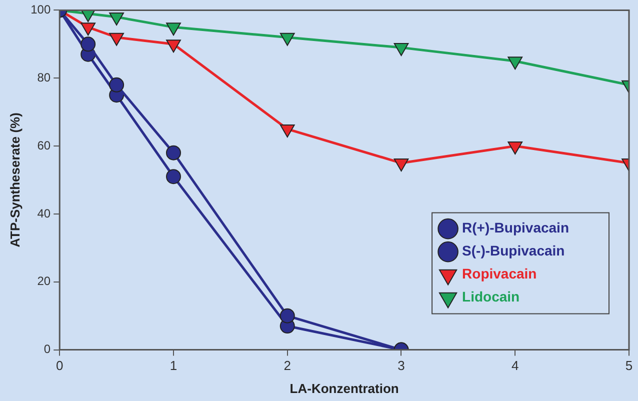  I want to click on x-tick-label: 0, so click(60, 366).